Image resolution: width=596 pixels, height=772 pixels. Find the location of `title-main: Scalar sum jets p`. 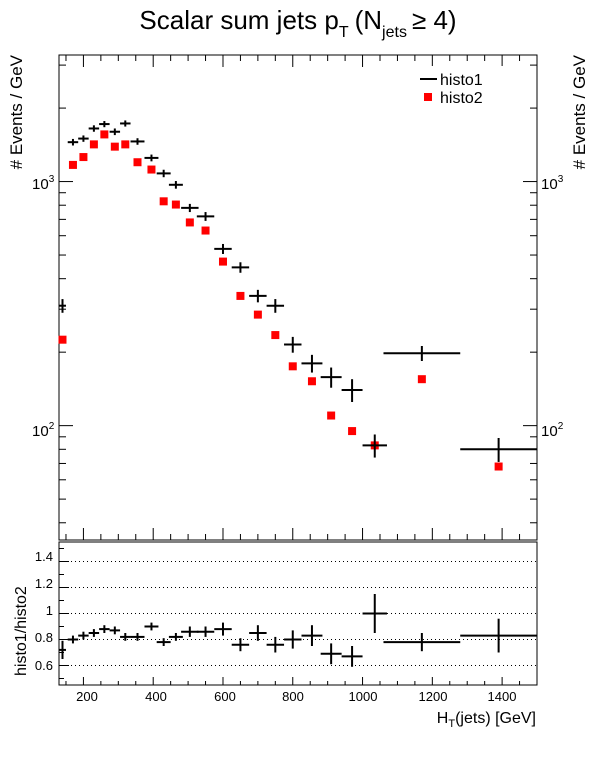

title-main: Scalar sum jets p is located at coordinates (238, 20).